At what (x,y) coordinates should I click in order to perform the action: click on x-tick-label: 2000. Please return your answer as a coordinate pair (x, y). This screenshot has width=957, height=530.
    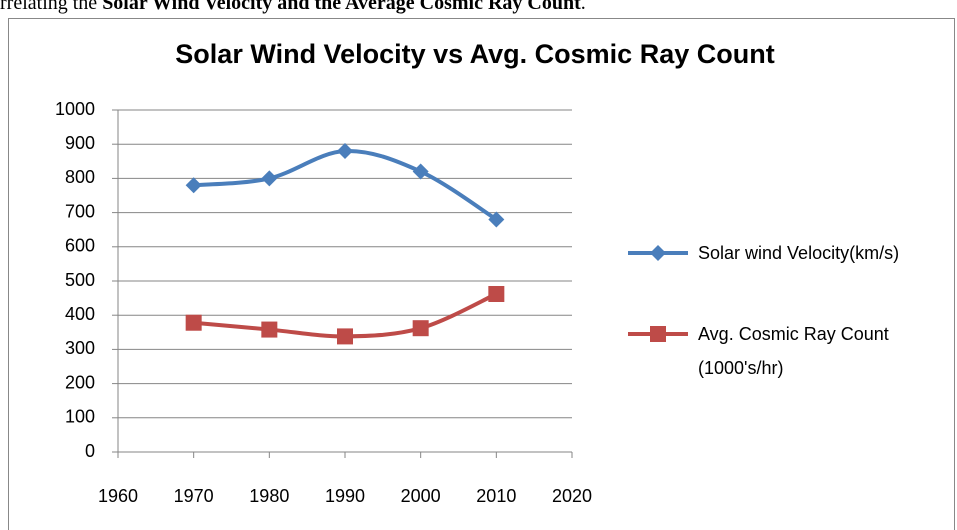
    Looking at the image, I should click on (421, 496).